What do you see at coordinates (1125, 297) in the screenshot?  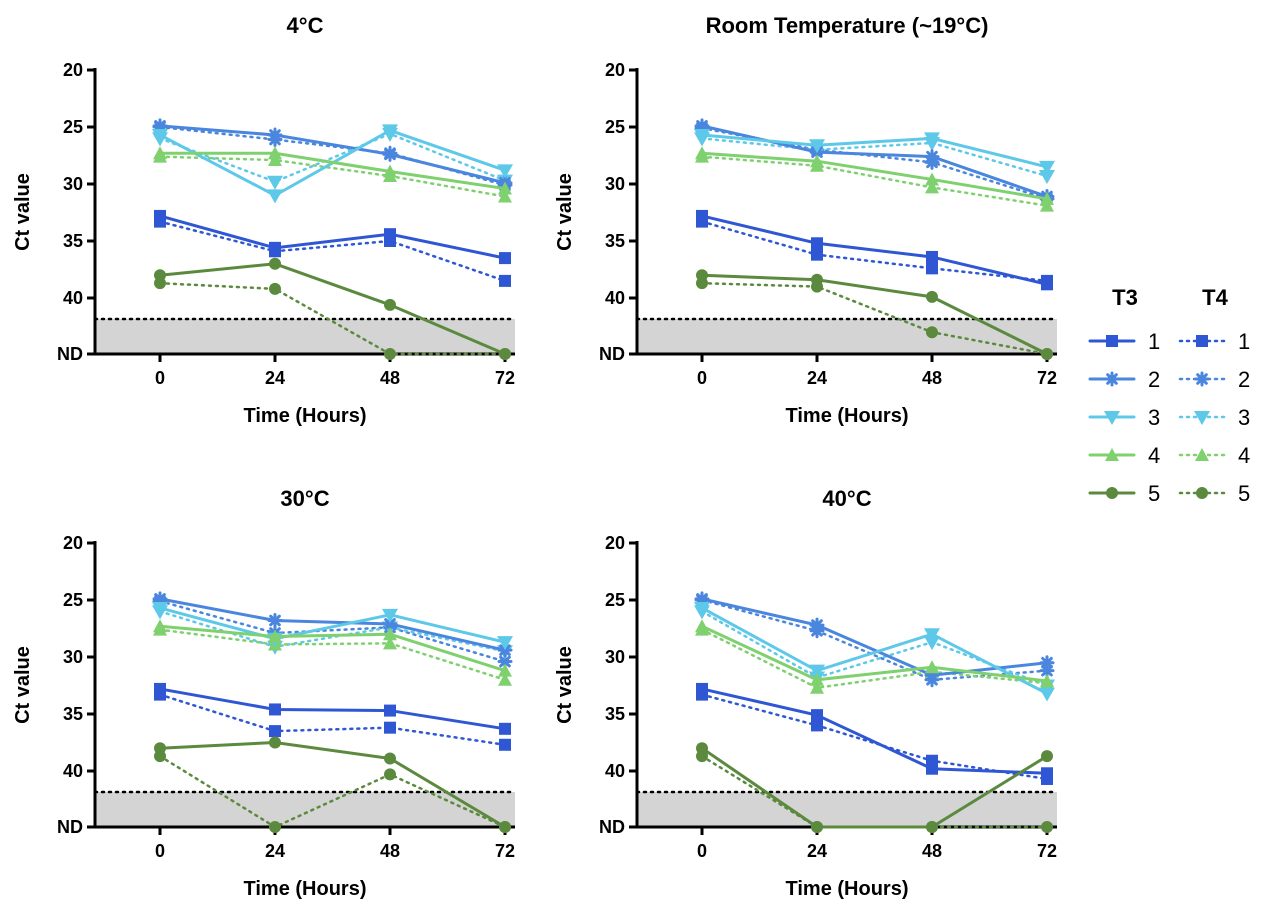 I see `legend-group-title: T3` at bounding box center [1125, 297].